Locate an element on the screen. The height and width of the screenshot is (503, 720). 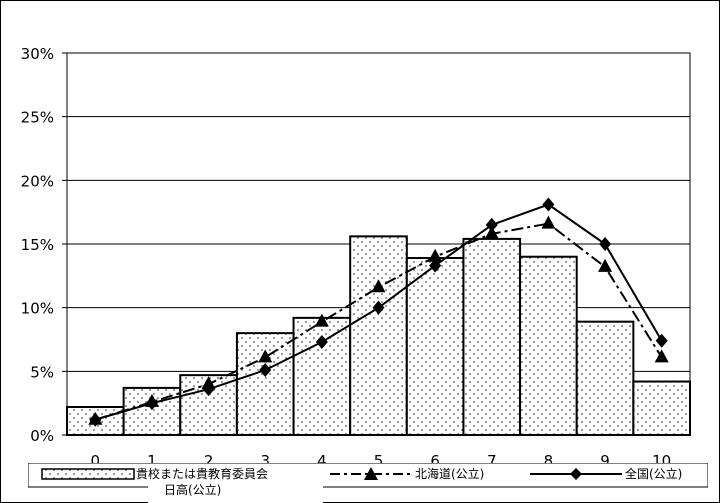
x-tick-label: 5 is located at coordinates (379, 461).